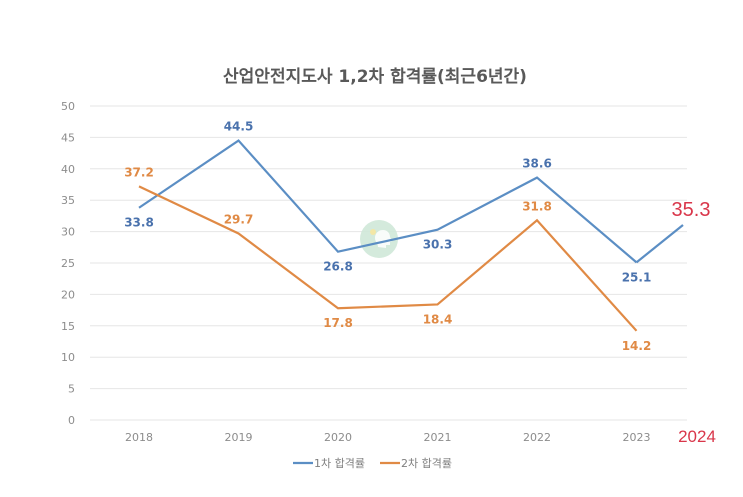 The height and width of the screenshot is (497, 743). I want to click on x-axis-ticks: 2018 2019 2020 2021 2022 2023 2024, so click(420, 436).